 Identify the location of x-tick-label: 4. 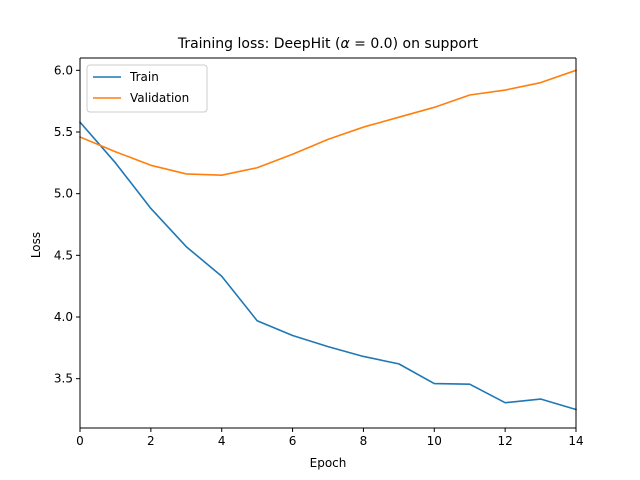
(222, 441).